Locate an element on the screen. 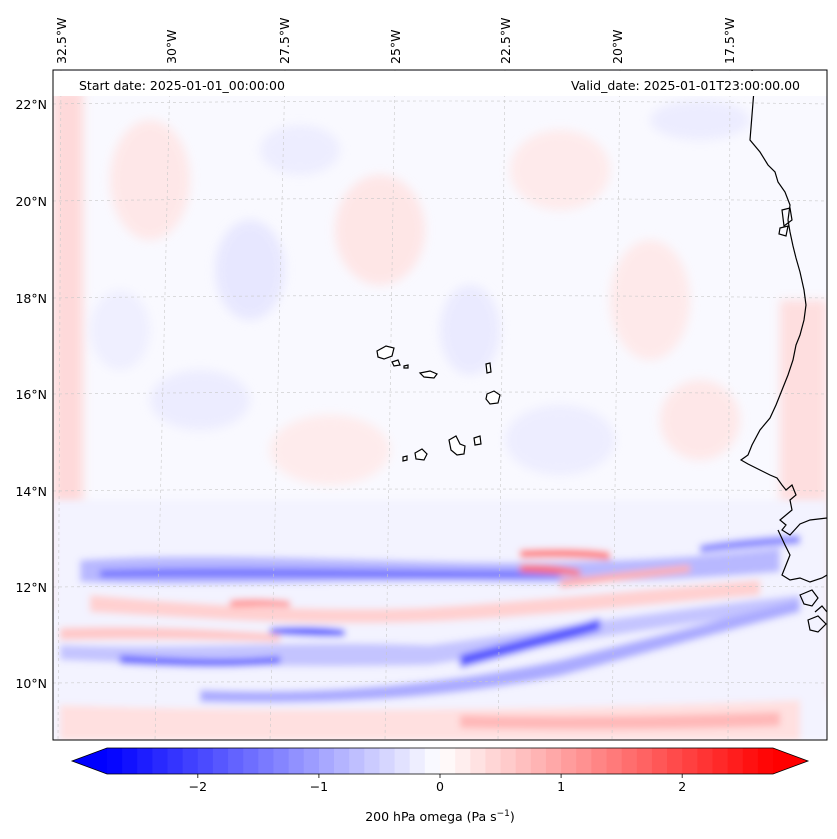 The image size is (837, 839). colorbar-max-extend is located at coordinates (790, 761).